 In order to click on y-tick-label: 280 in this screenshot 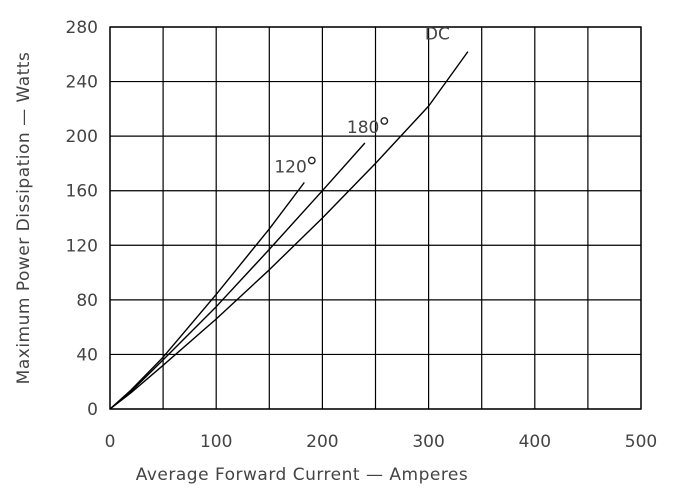, I will do `click(82, 28)`.